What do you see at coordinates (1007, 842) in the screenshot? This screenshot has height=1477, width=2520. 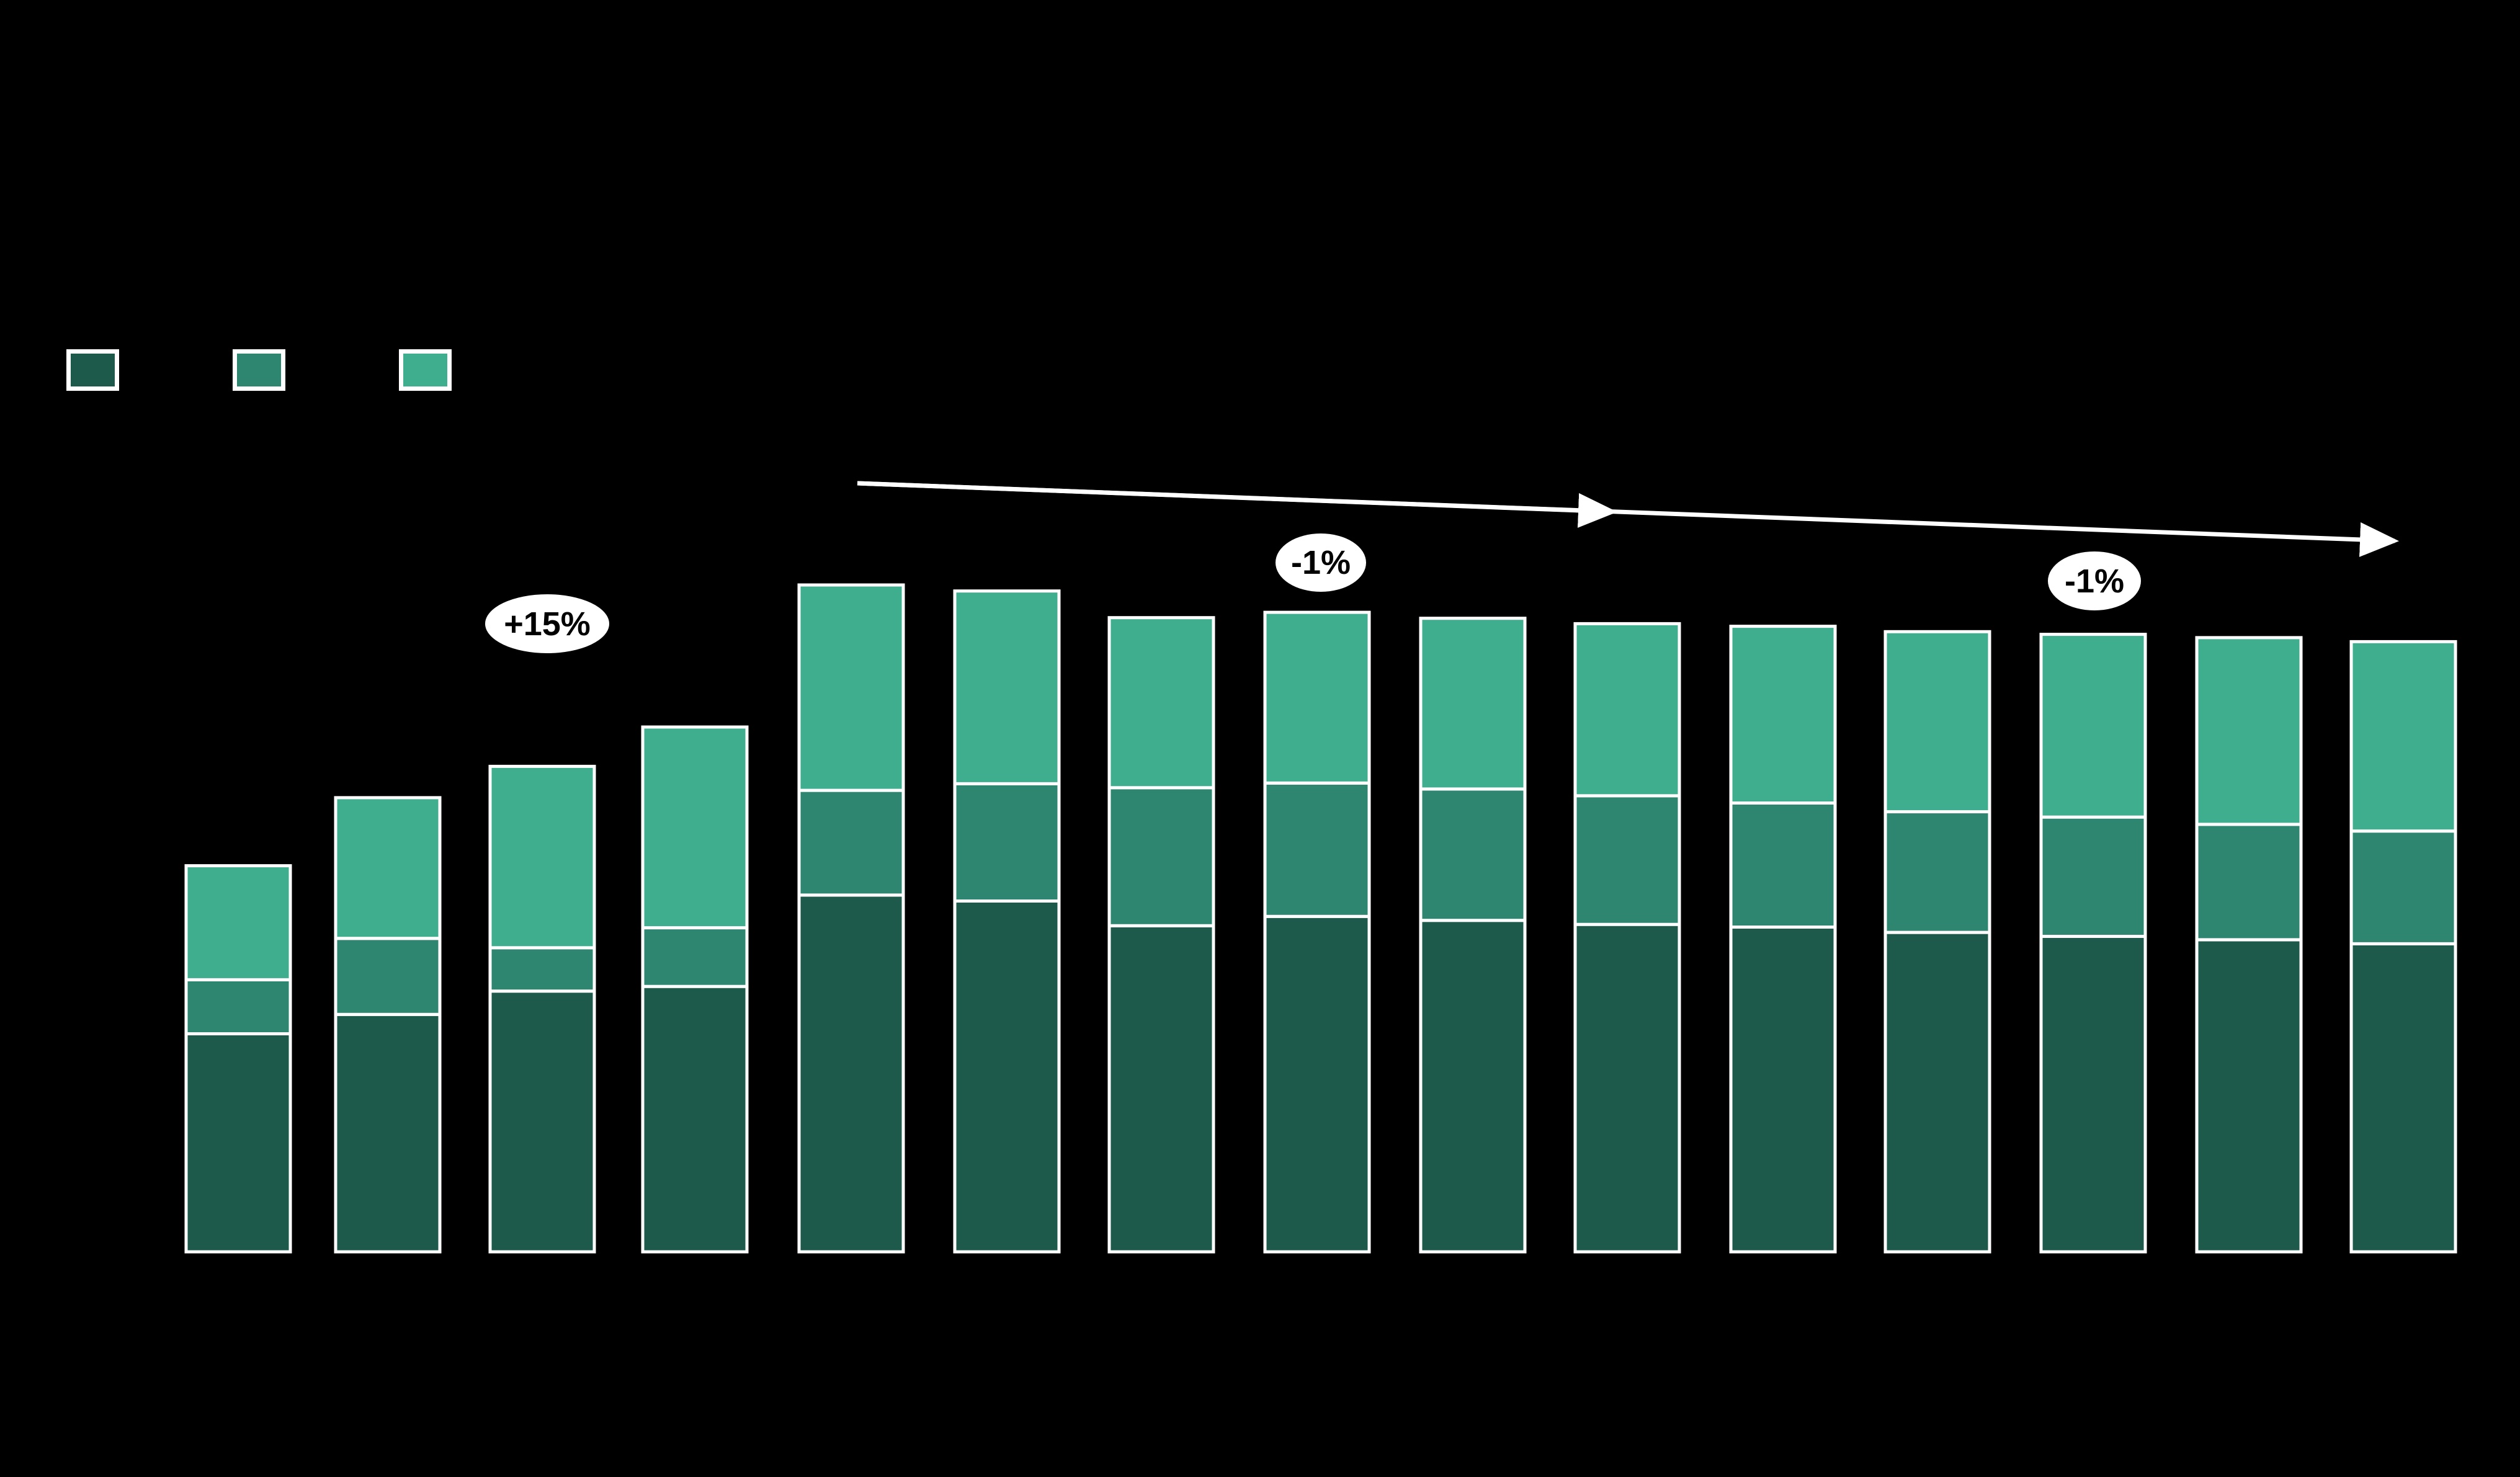 I see `bar-6-segment-mid-green` at bounding box center [1007, 842].